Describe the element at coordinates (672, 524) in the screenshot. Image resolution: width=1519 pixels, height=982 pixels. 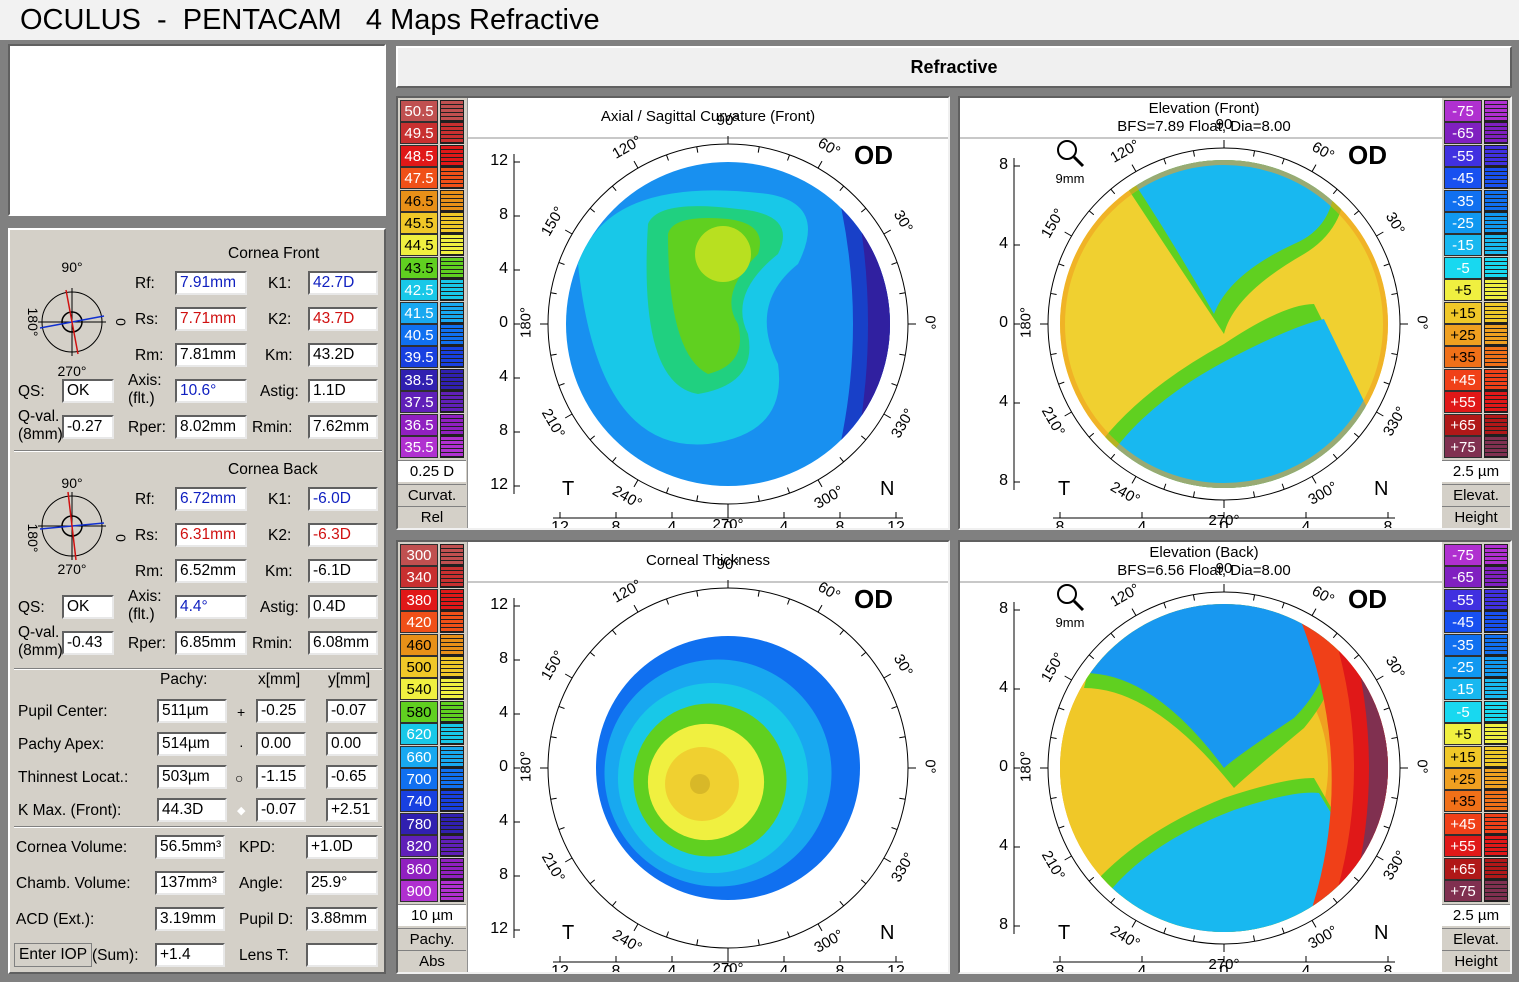
I see `x-axis-tick: 4` at that location.